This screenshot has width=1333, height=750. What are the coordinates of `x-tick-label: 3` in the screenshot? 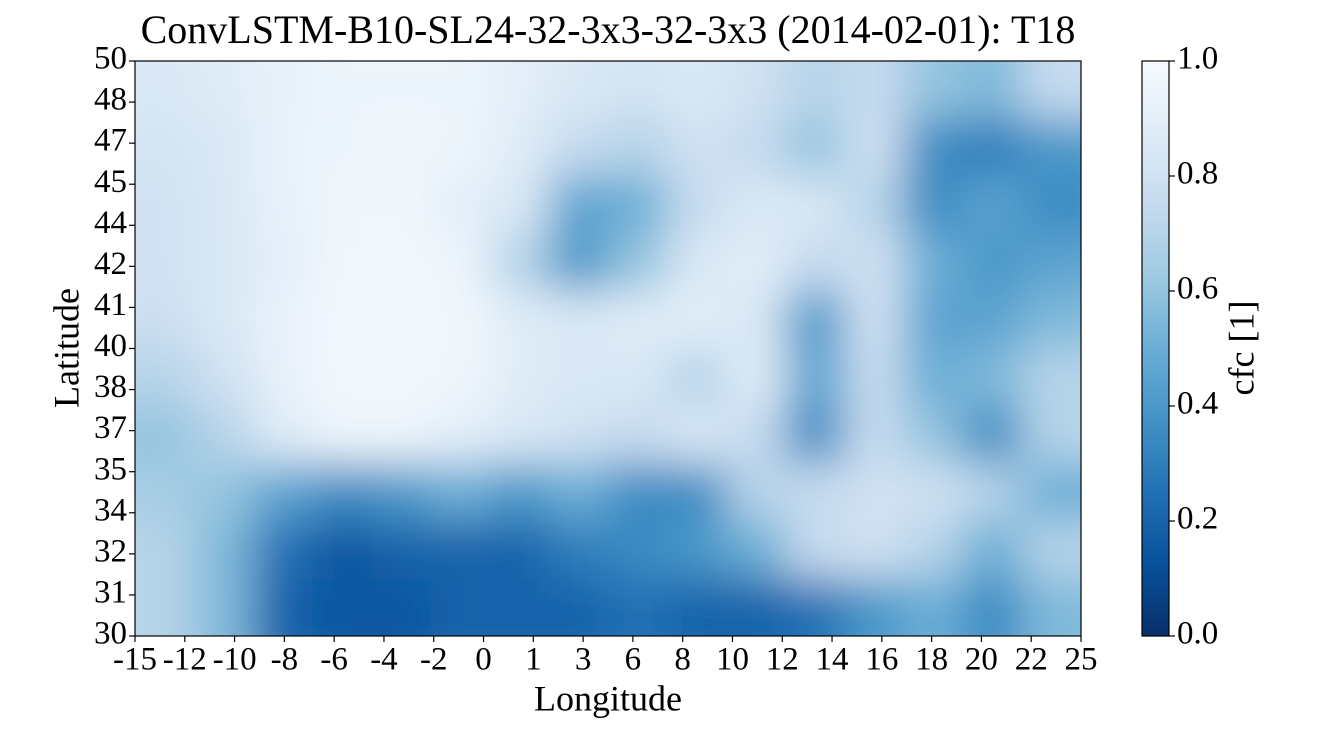 It's located at (583, 660).